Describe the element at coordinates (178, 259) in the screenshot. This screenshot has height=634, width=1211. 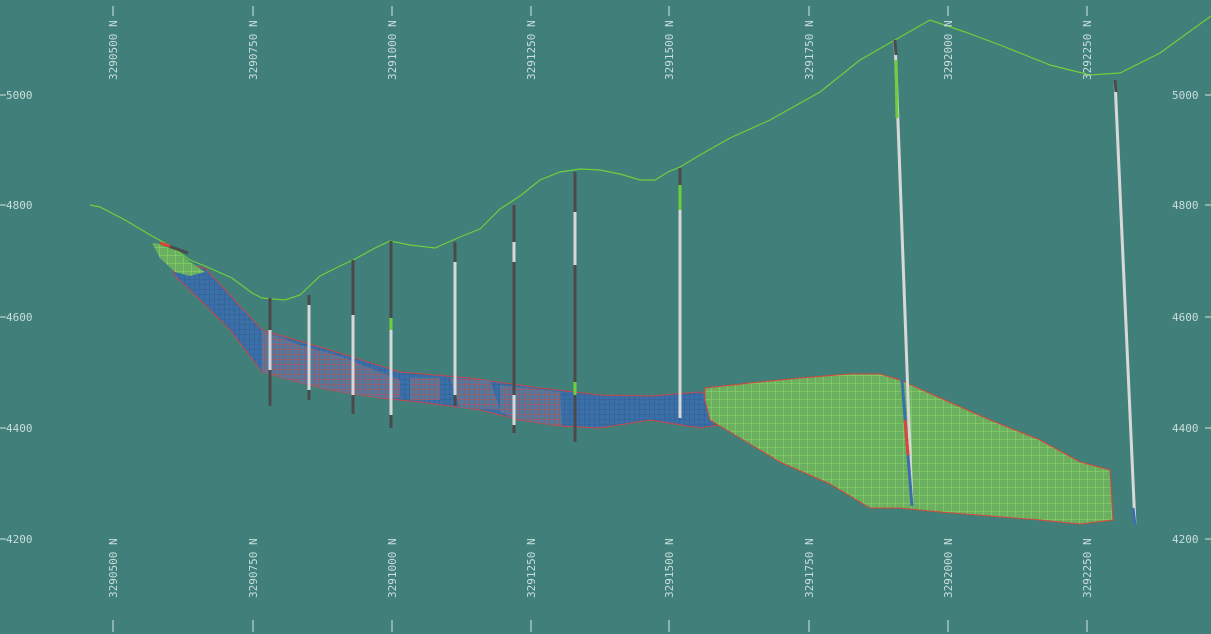
I see `ore-zone-green-west` at that location.